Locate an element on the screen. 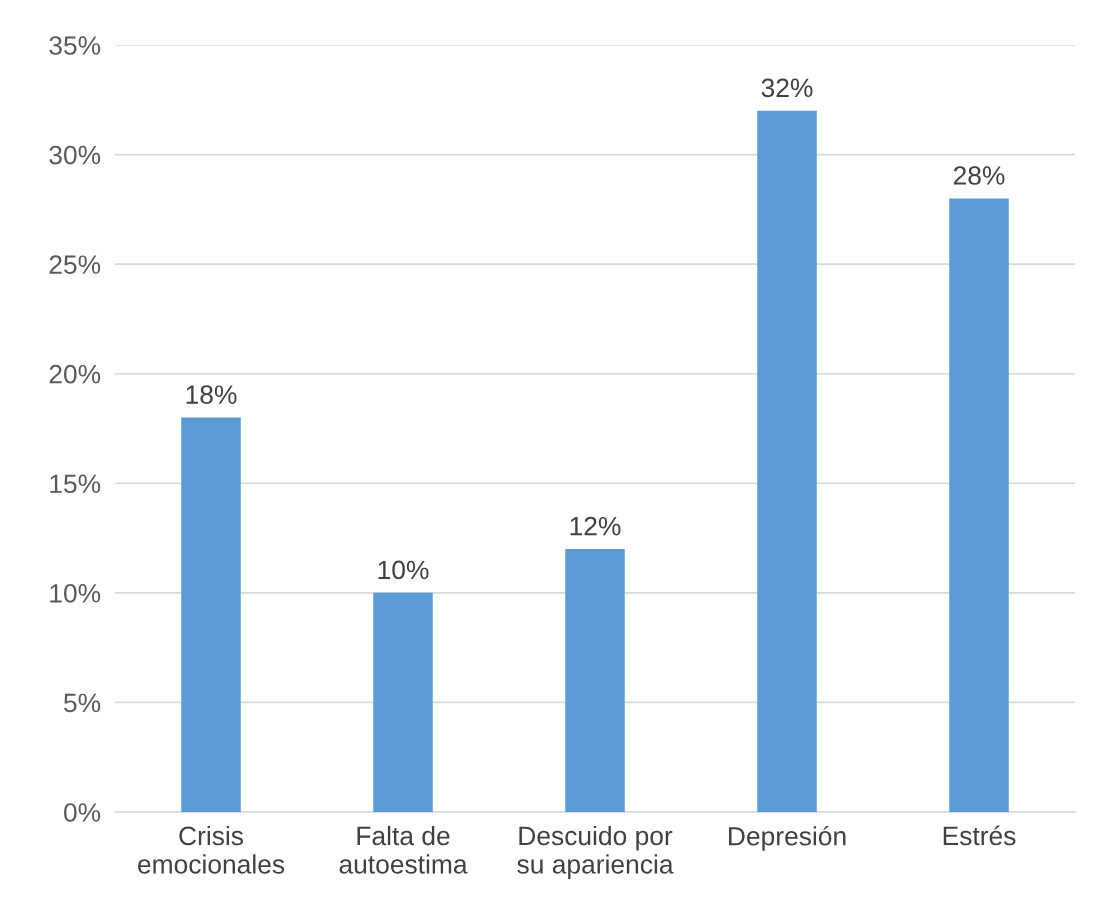 The image size is (1094, 914). y-tick-label: 15% is located at coordinates (75, 484).